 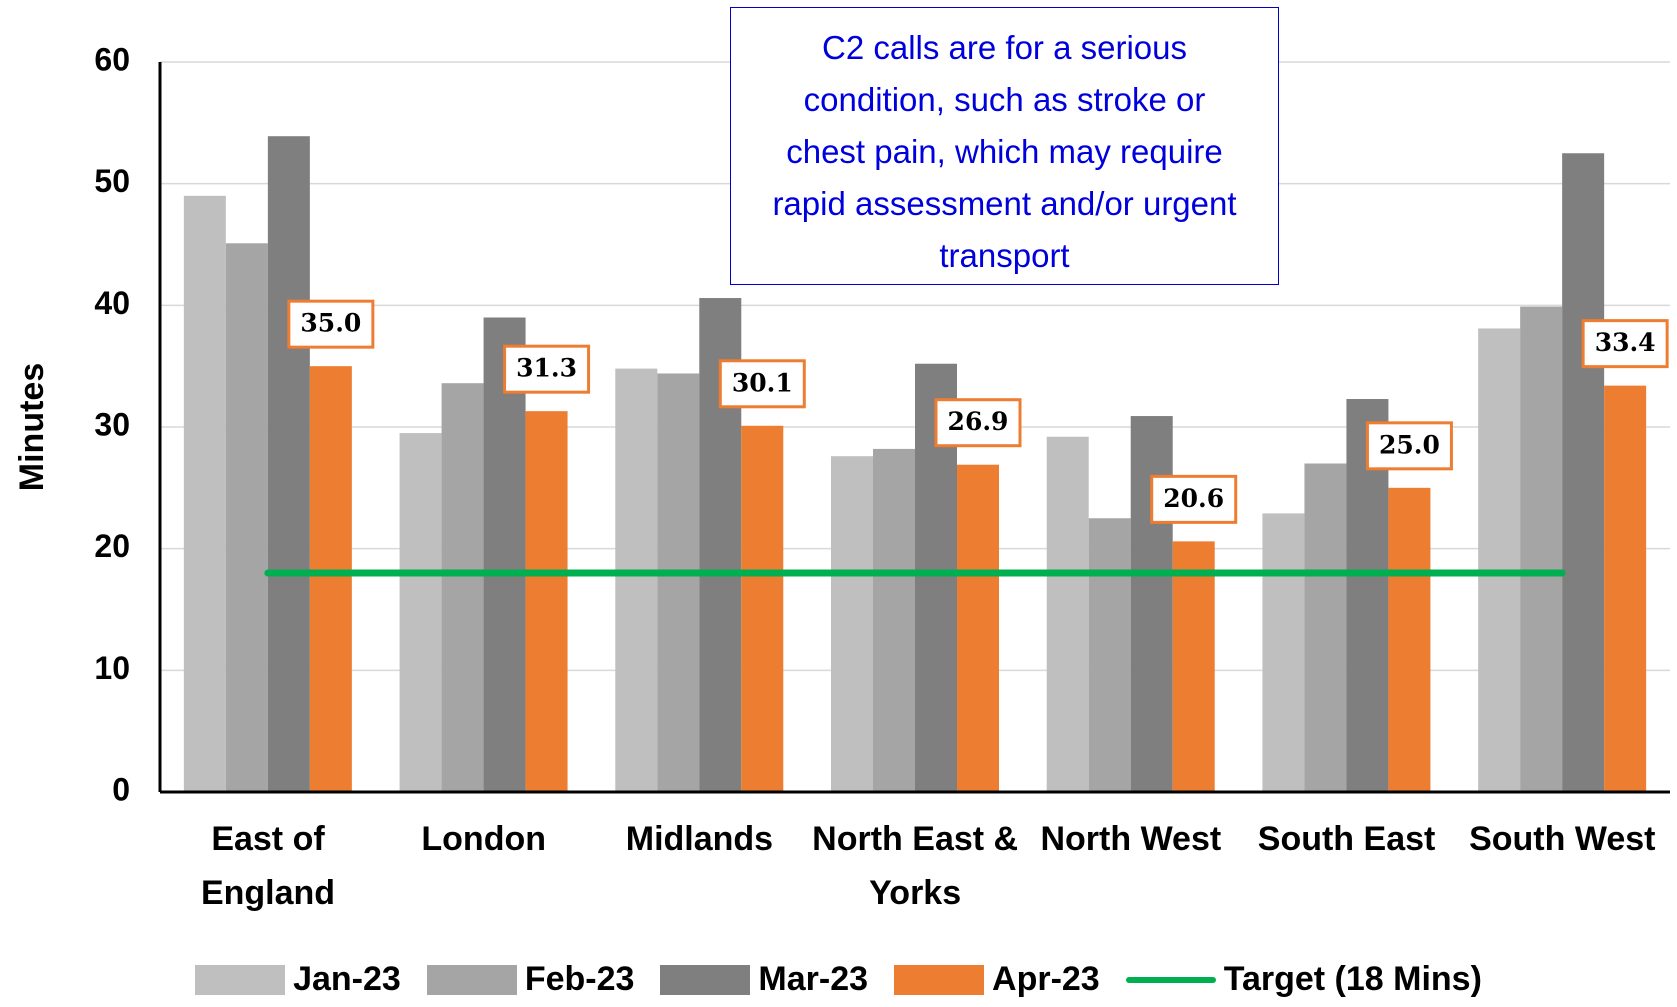 I want to click on legend-label: Jan-23, so click(x=347, y=979).